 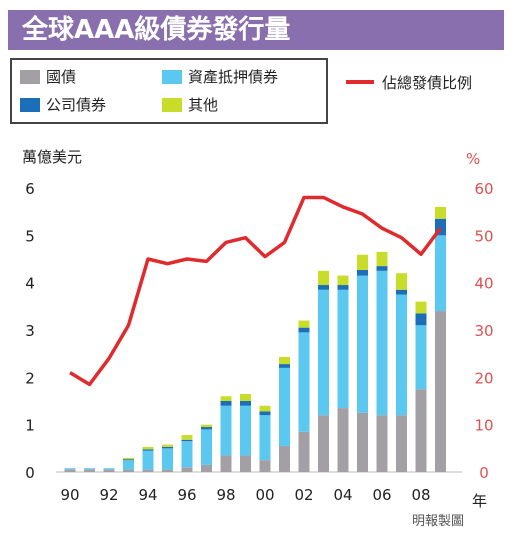 I want to click on credit: 明報製圖, so click(x=438, y=521).